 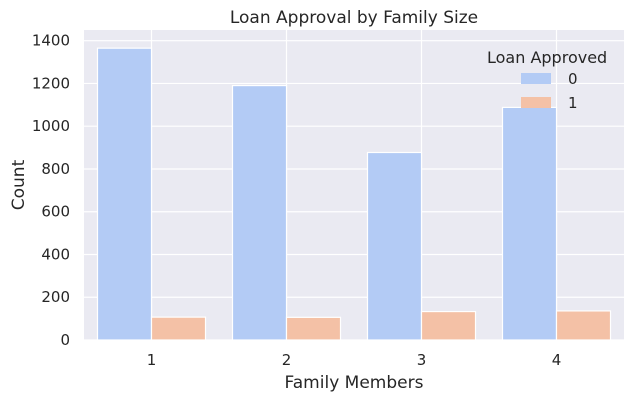 I want to click on y-tick-label-4: 800, so click(x=55, y=169).